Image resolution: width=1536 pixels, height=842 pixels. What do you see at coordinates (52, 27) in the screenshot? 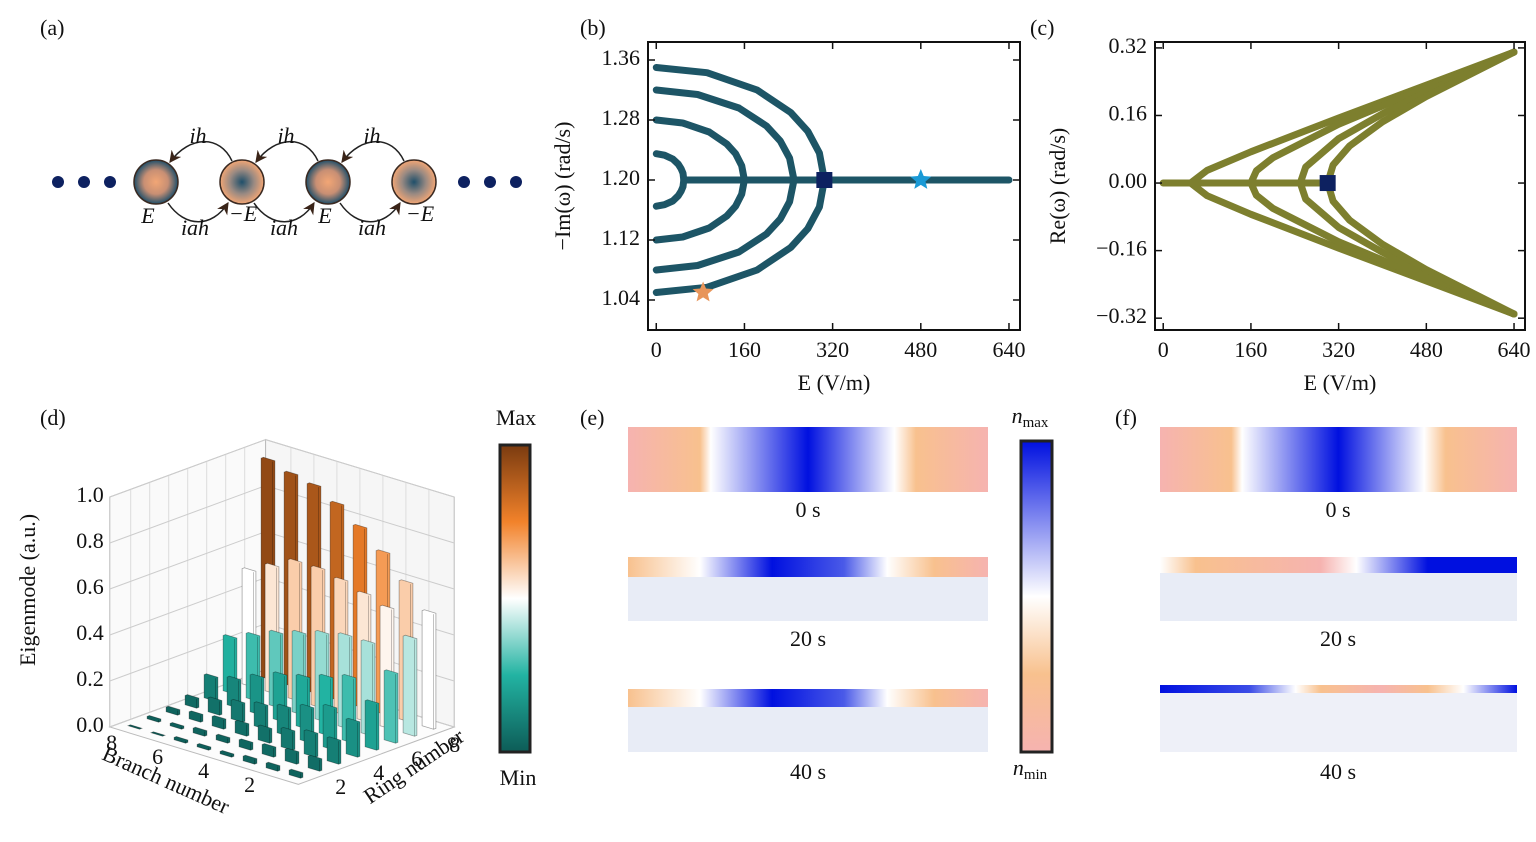
I see `panel-label: (a)` at bounding box center [52, 27].